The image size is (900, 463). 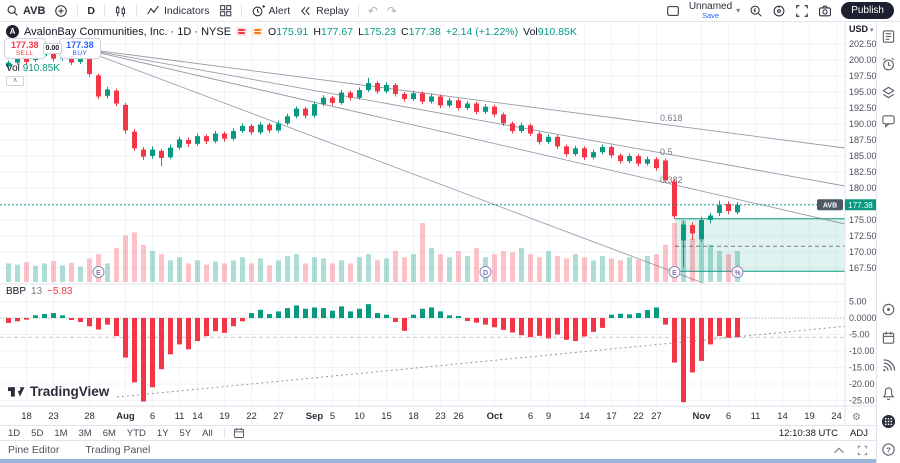 What do you see at coordinates (888, 393) in the screenshot?
I see `notifications-bell-icon` at bounding box center [888, 393].